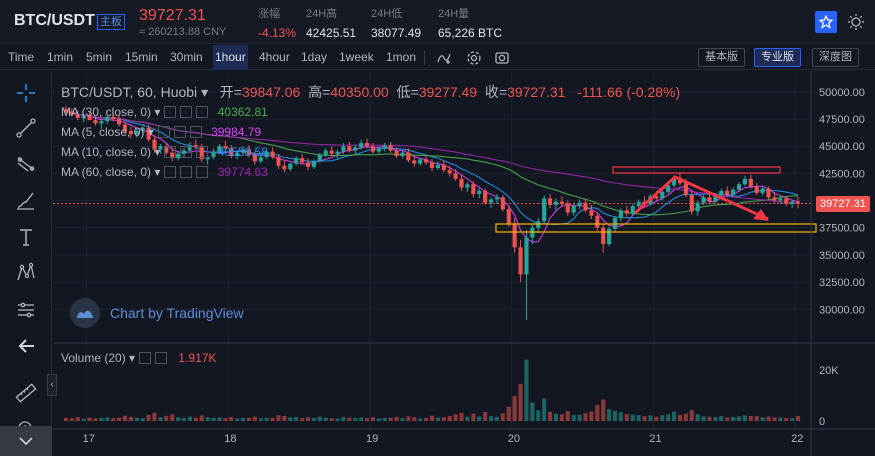 The height and width of the screenshot is (456, 875). I want to click on tool-measure, so click(26, 310).